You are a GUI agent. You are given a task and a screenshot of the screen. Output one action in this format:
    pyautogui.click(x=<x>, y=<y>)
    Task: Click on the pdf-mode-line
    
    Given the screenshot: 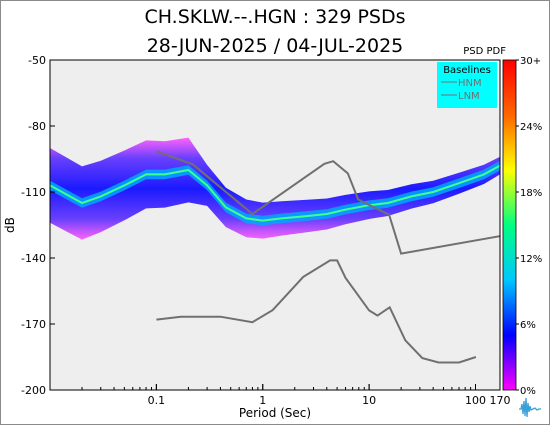 What is the action you would take?
    pyautogui.click(x=275, y=193)
    